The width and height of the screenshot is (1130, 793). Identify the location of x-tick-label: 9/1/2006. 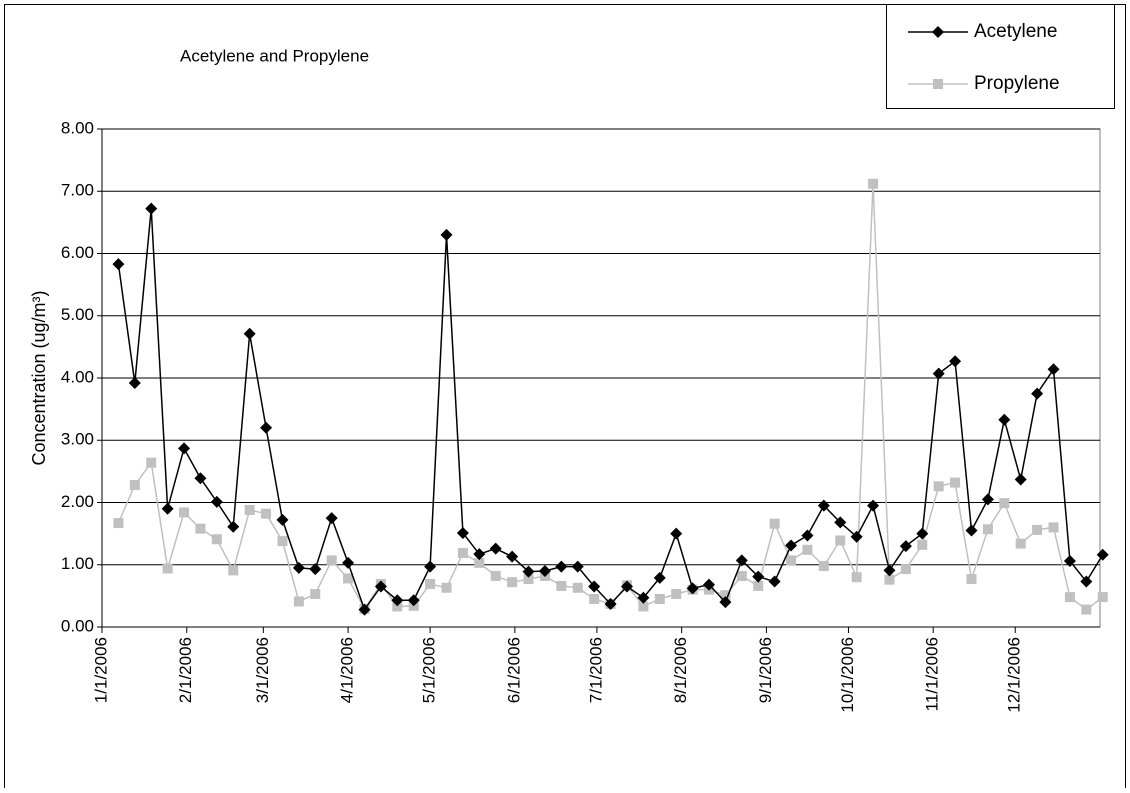
(765, 670).